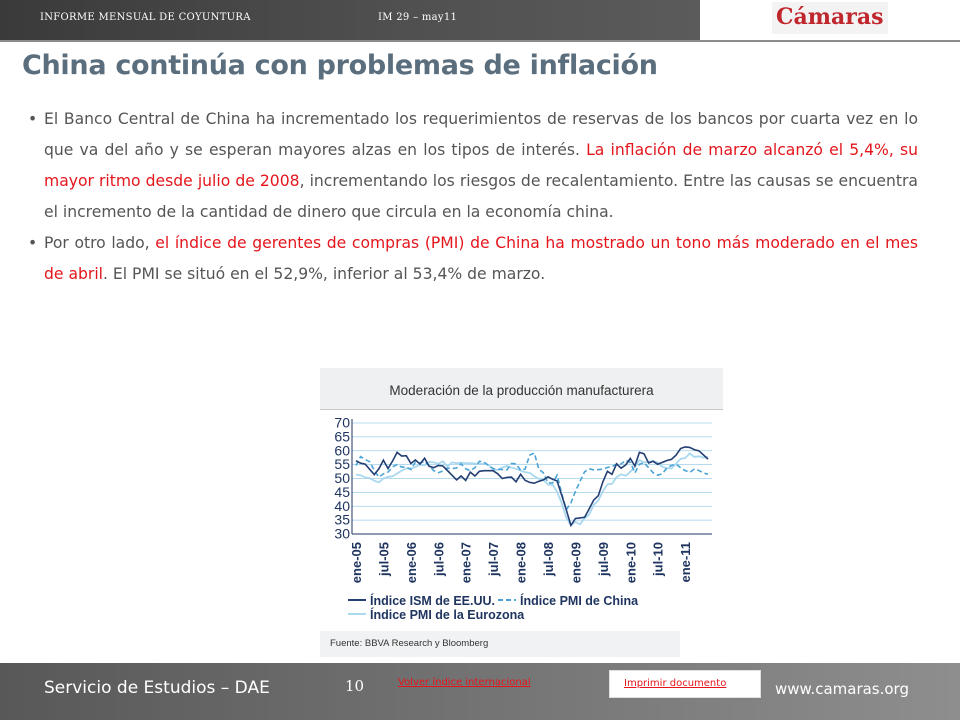  I want to click on back-to-index-link: Volver índice internacional, so click(464, 682).